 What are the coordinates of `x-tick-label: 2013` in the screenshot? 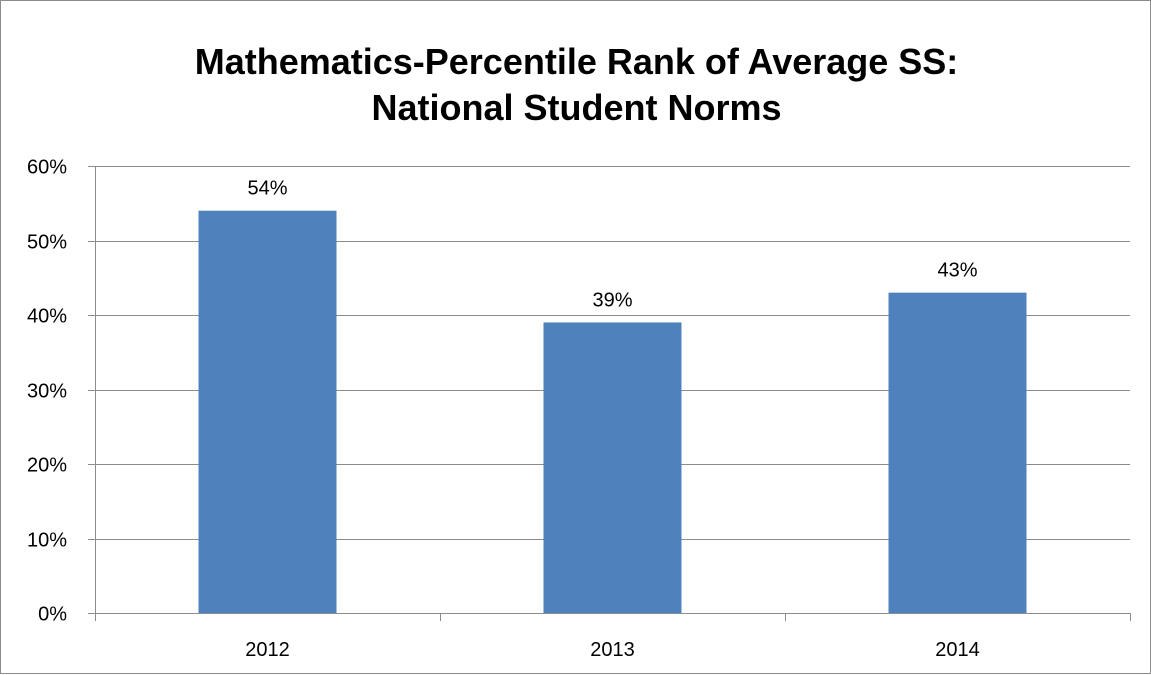 It's located at (612, 650).